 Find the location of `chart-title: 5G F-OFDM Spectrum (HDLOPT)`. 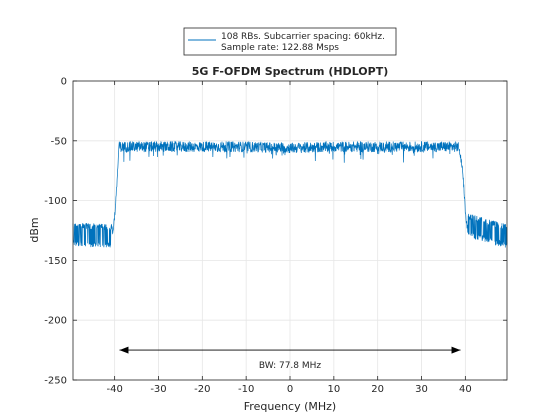

chart-title: 5G F-OFDM Spectrum (HDLOPT) is located at coordinates (290, 71).